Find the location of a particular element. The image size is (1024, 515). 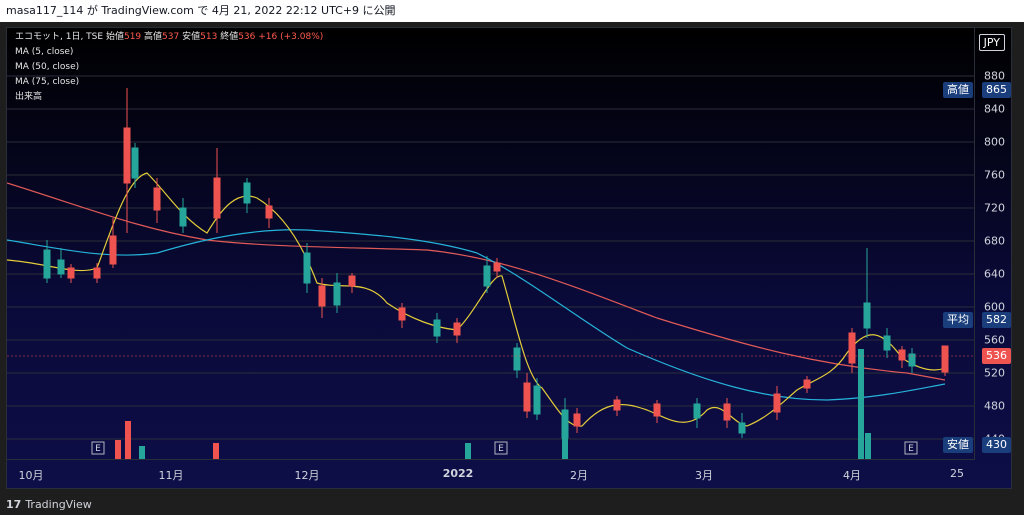

y-tick: 760 is located at coordinates (994, 175).